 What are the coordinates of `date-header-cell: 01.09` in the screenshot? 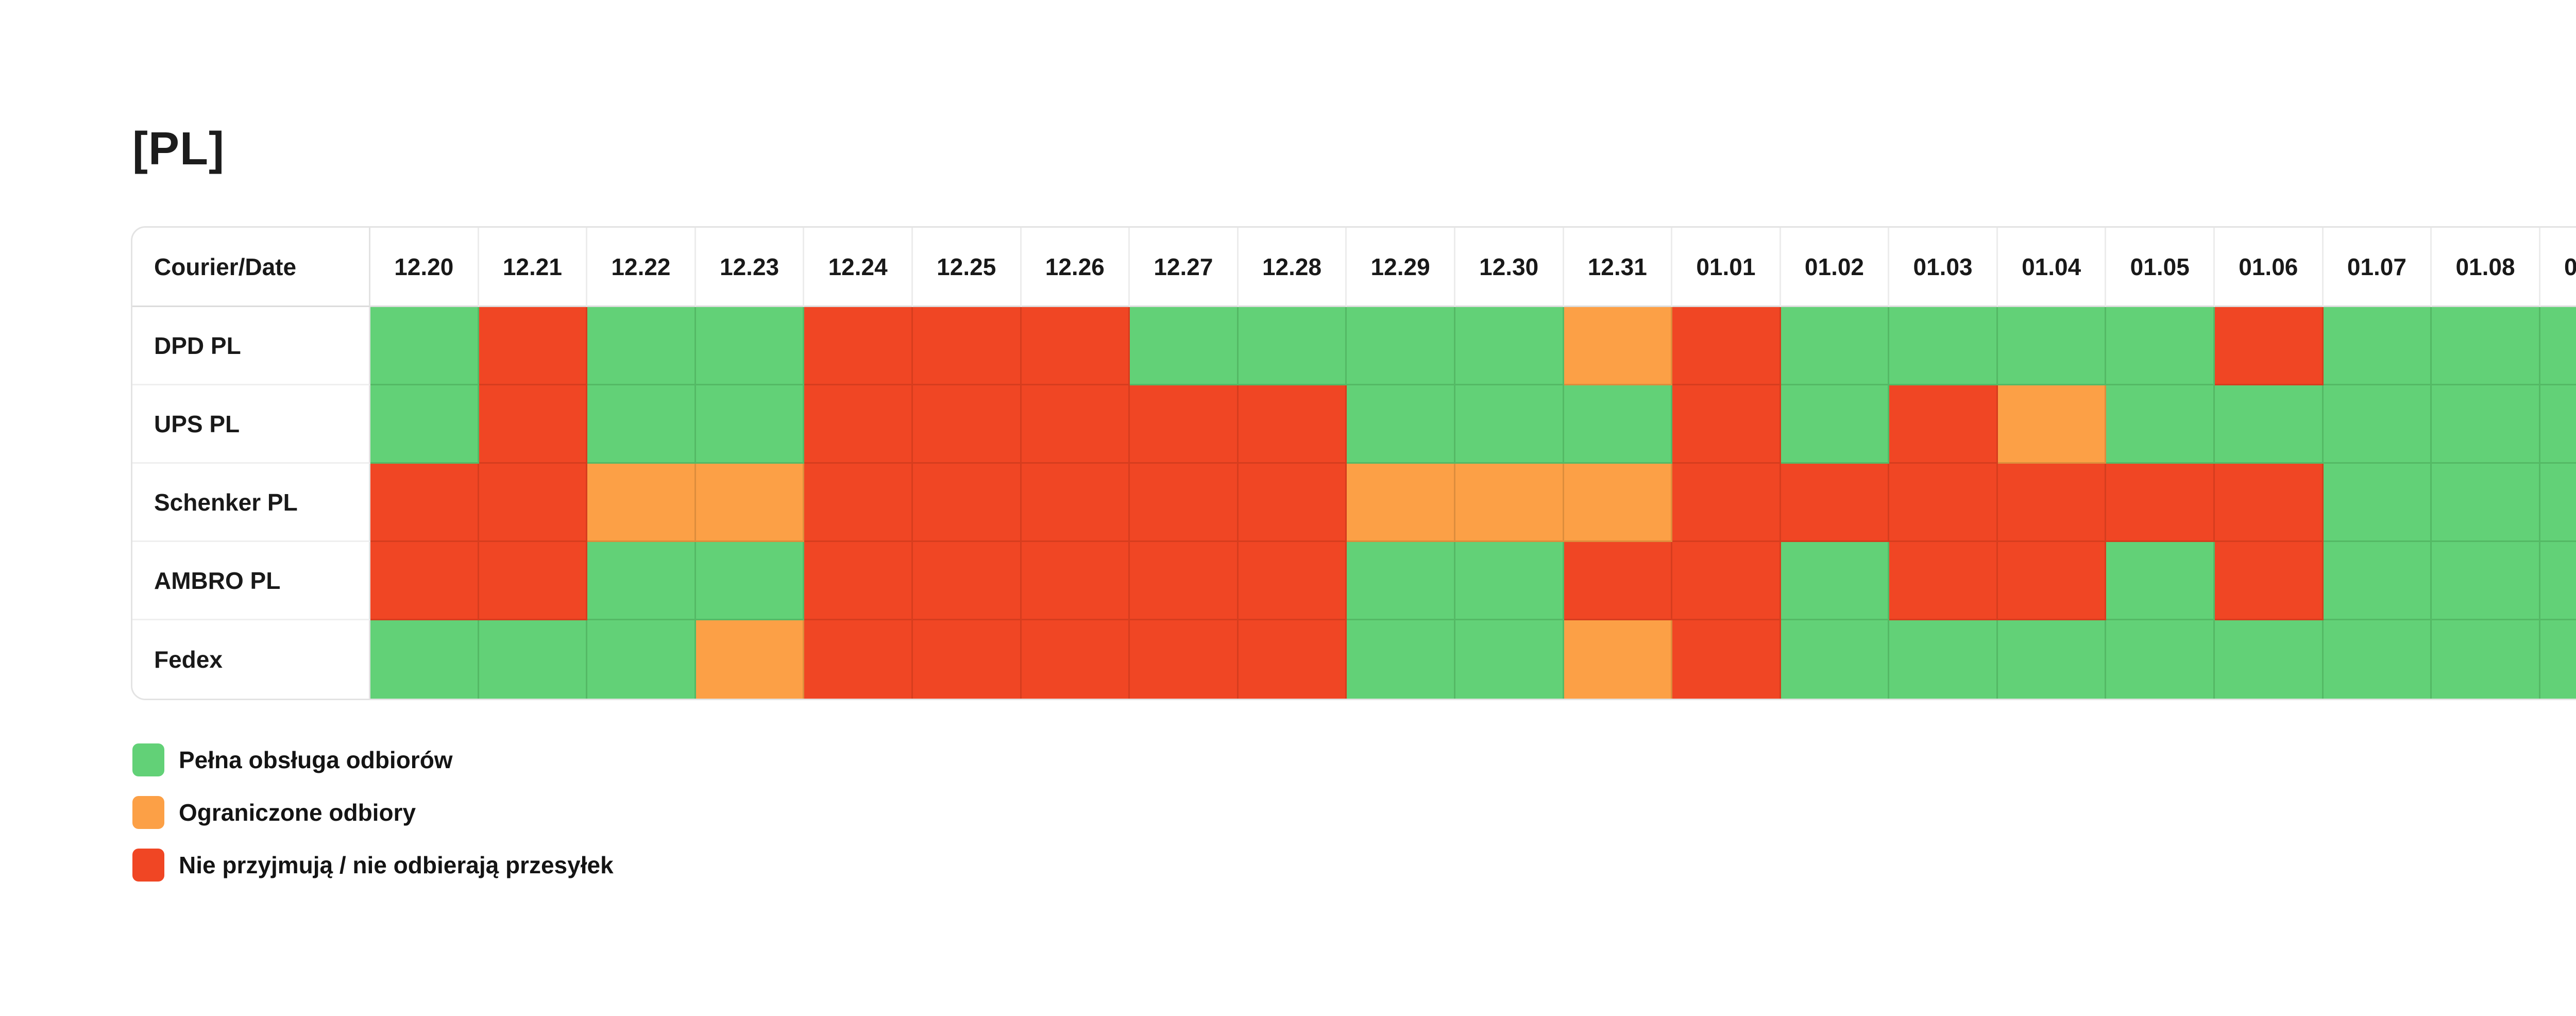 It's located at (2558, 267).